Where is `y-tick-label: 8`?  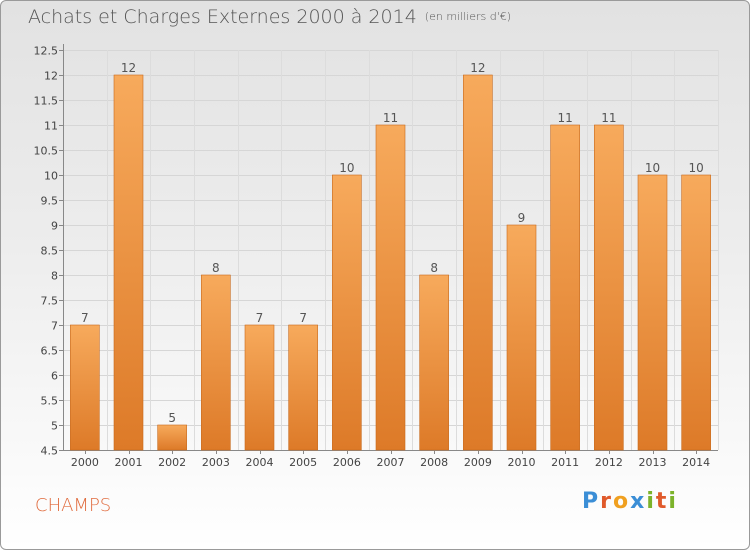 y-tick-label: 8 is located at coordinates (54, 276).